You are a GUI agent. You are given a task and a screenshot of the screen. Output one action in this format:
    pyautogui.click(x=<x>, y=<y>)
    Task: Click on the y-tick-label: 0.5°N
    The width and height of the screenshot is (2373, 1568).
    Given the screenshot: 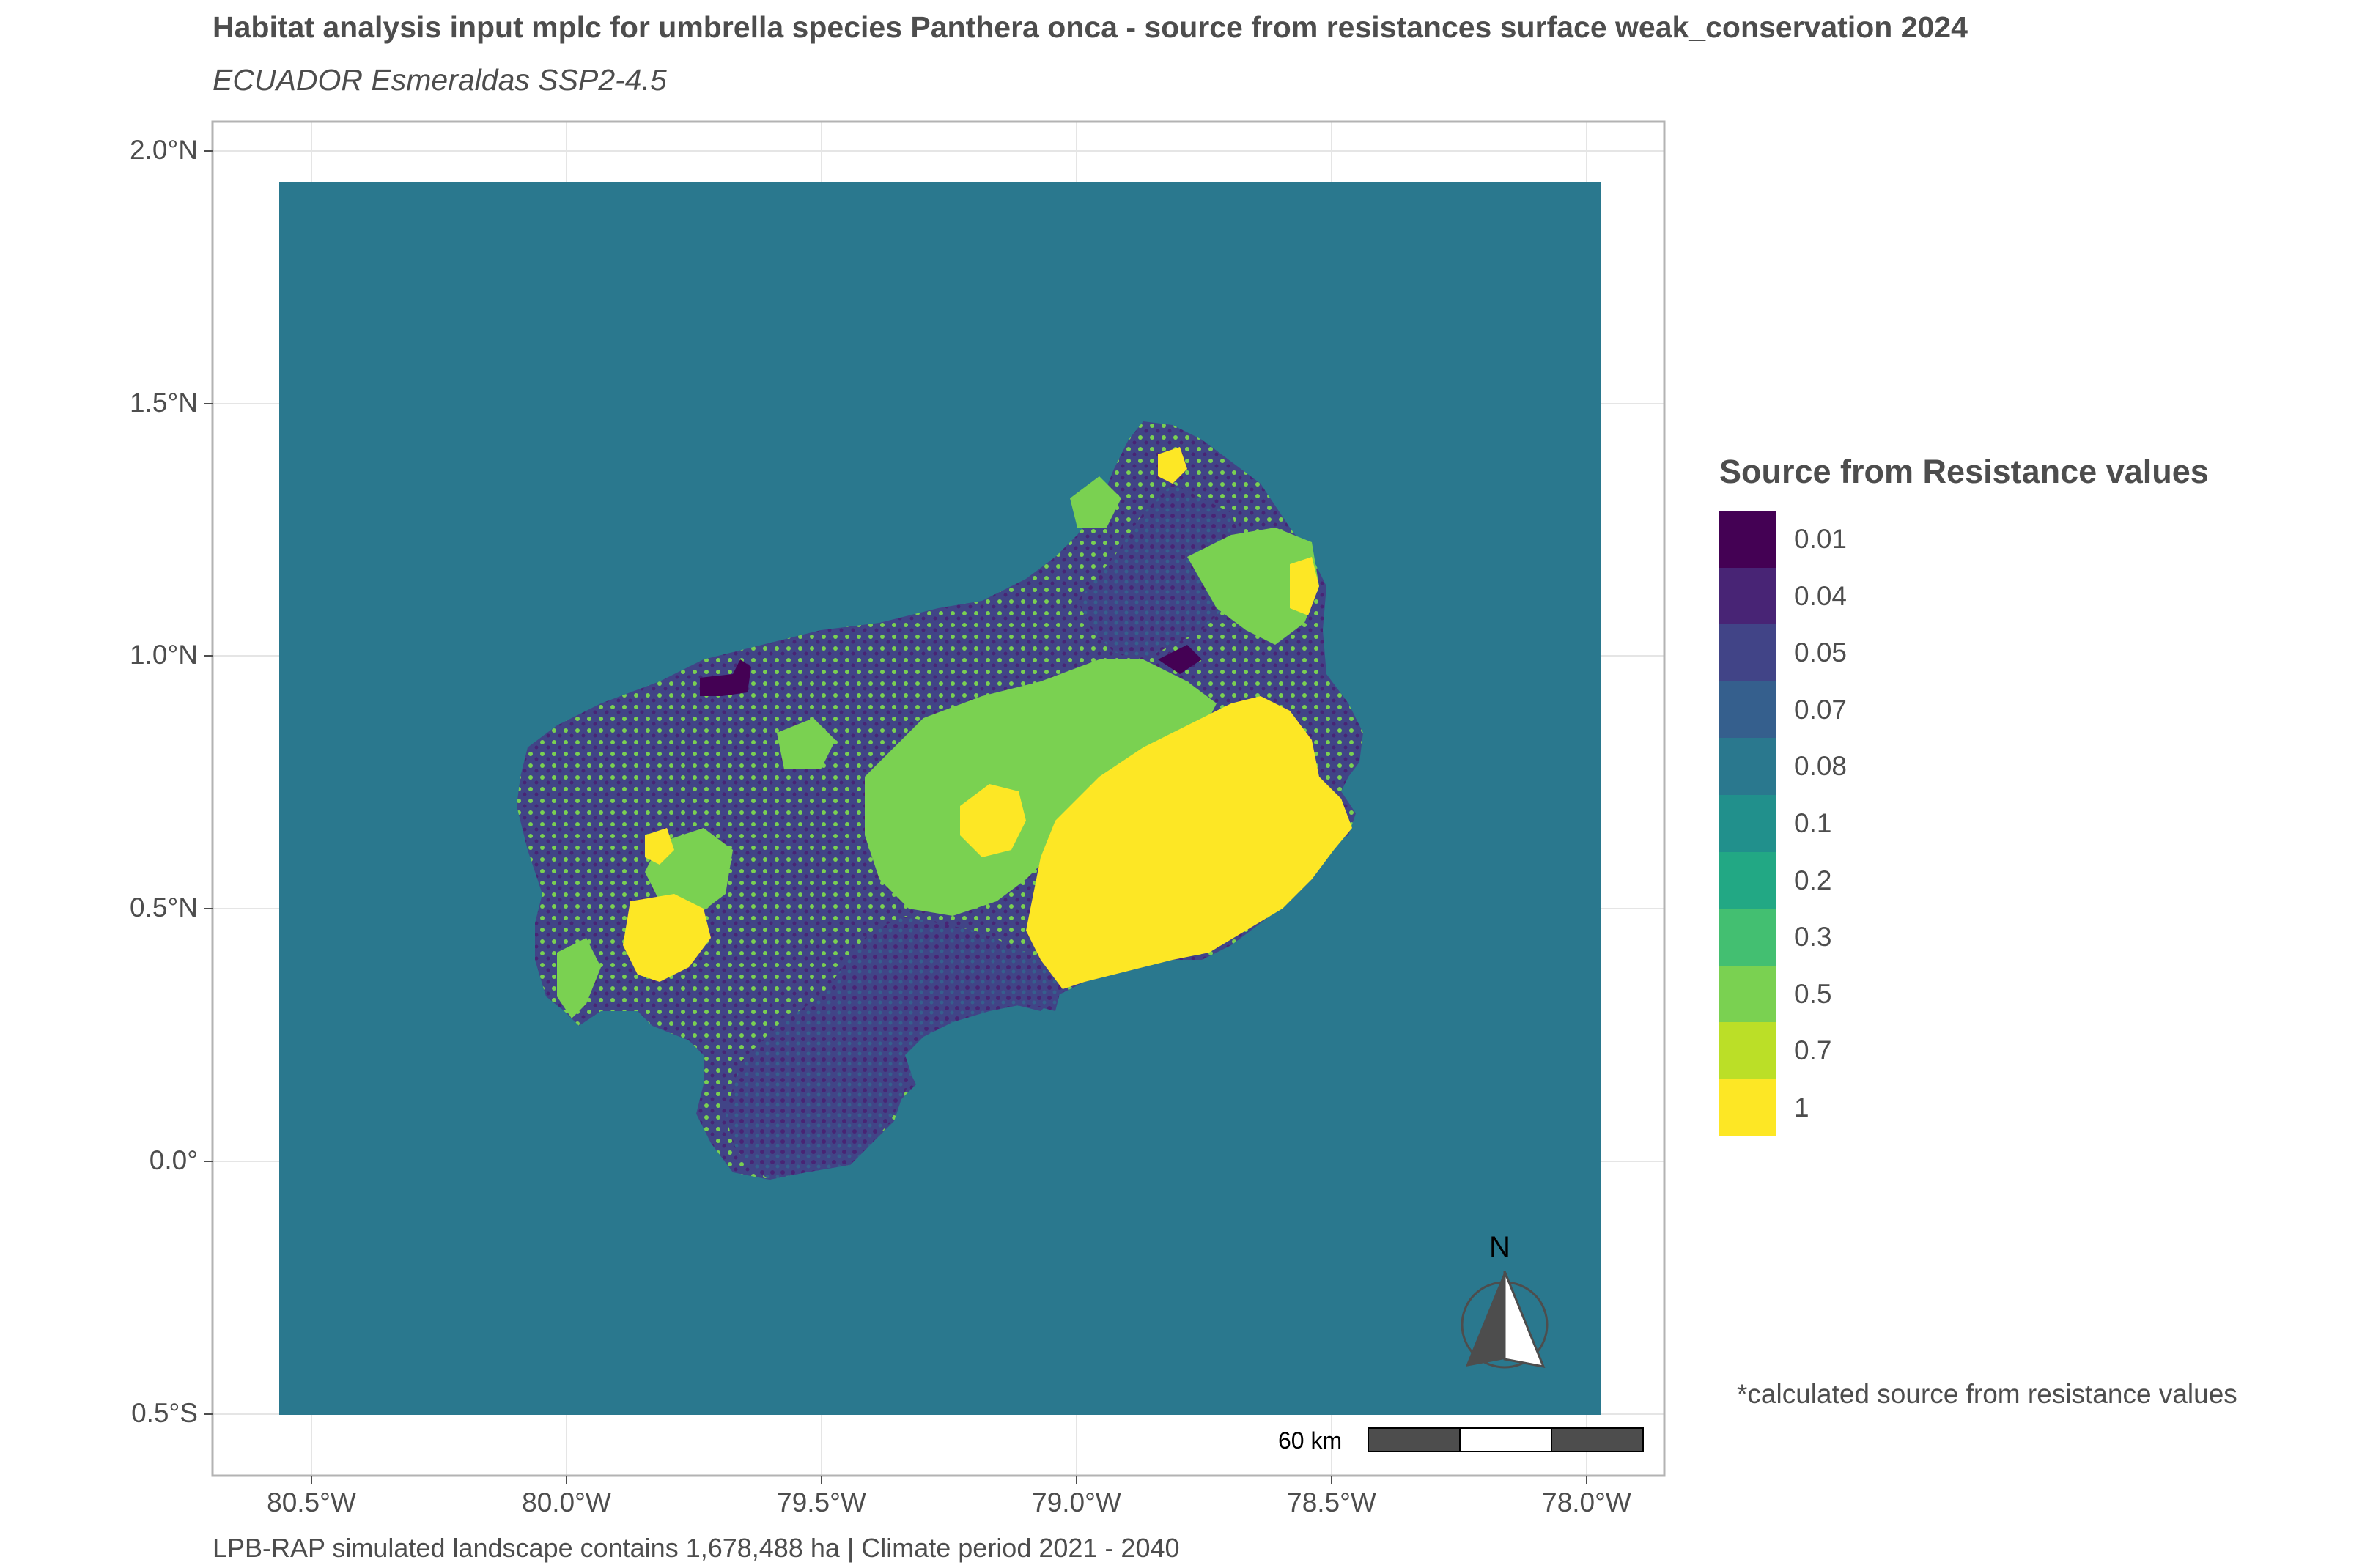 What is the action you would take?
    pyautogui.click(x=164, y=907)
    